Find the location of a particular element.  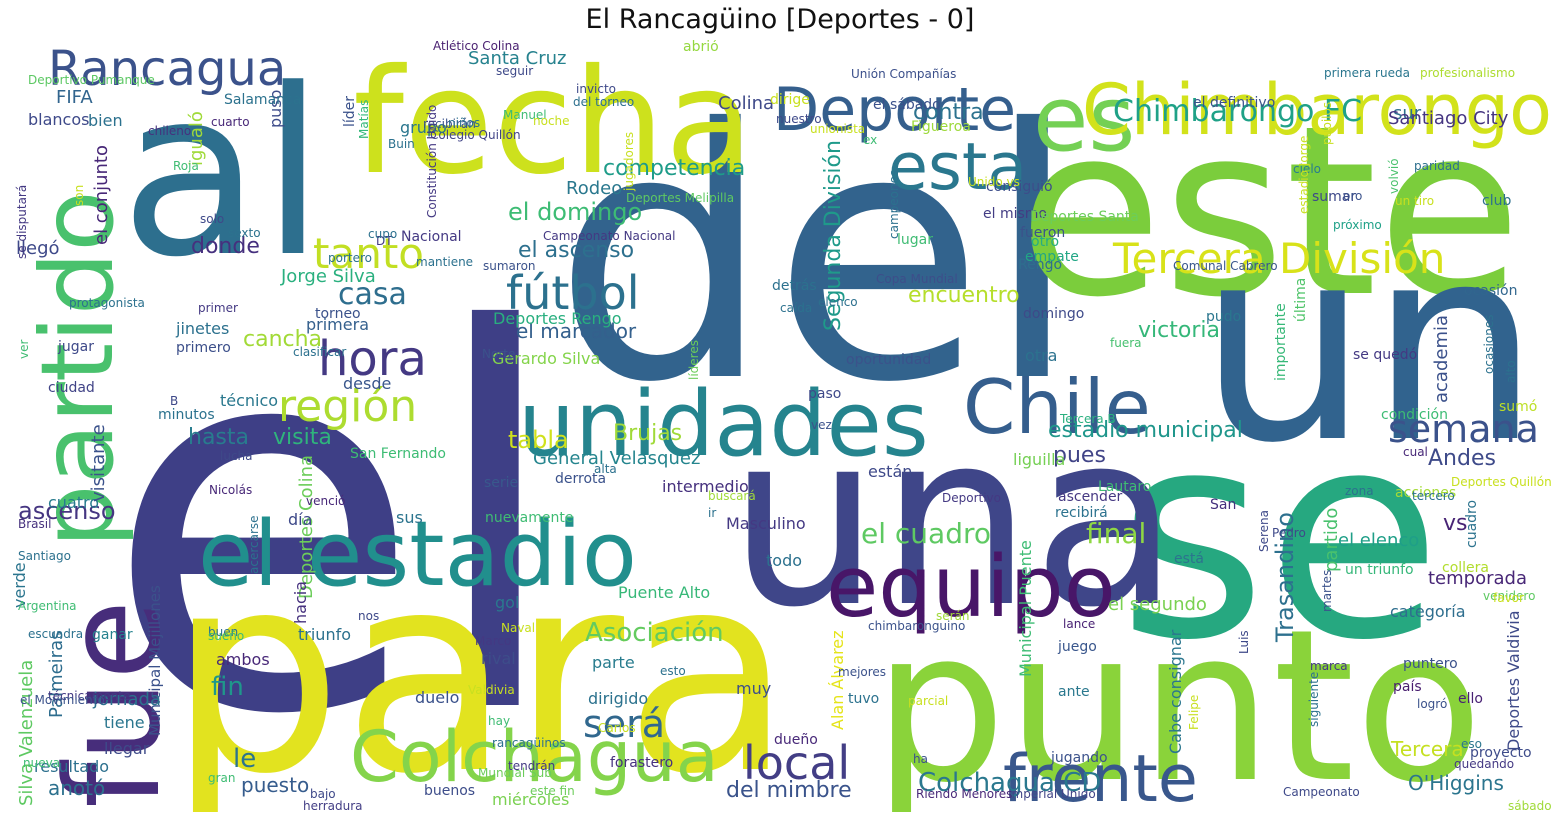

word-el-definitivo: el definitivo is located at coordinates (1234, 103).